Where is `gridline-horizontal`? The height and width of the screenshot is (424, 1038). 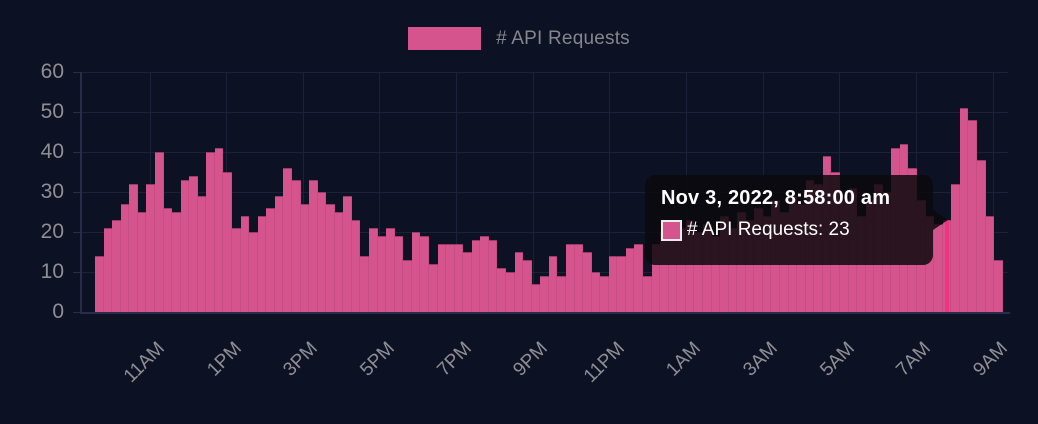 gridline-horizontal is located at coordinates (544, 272).